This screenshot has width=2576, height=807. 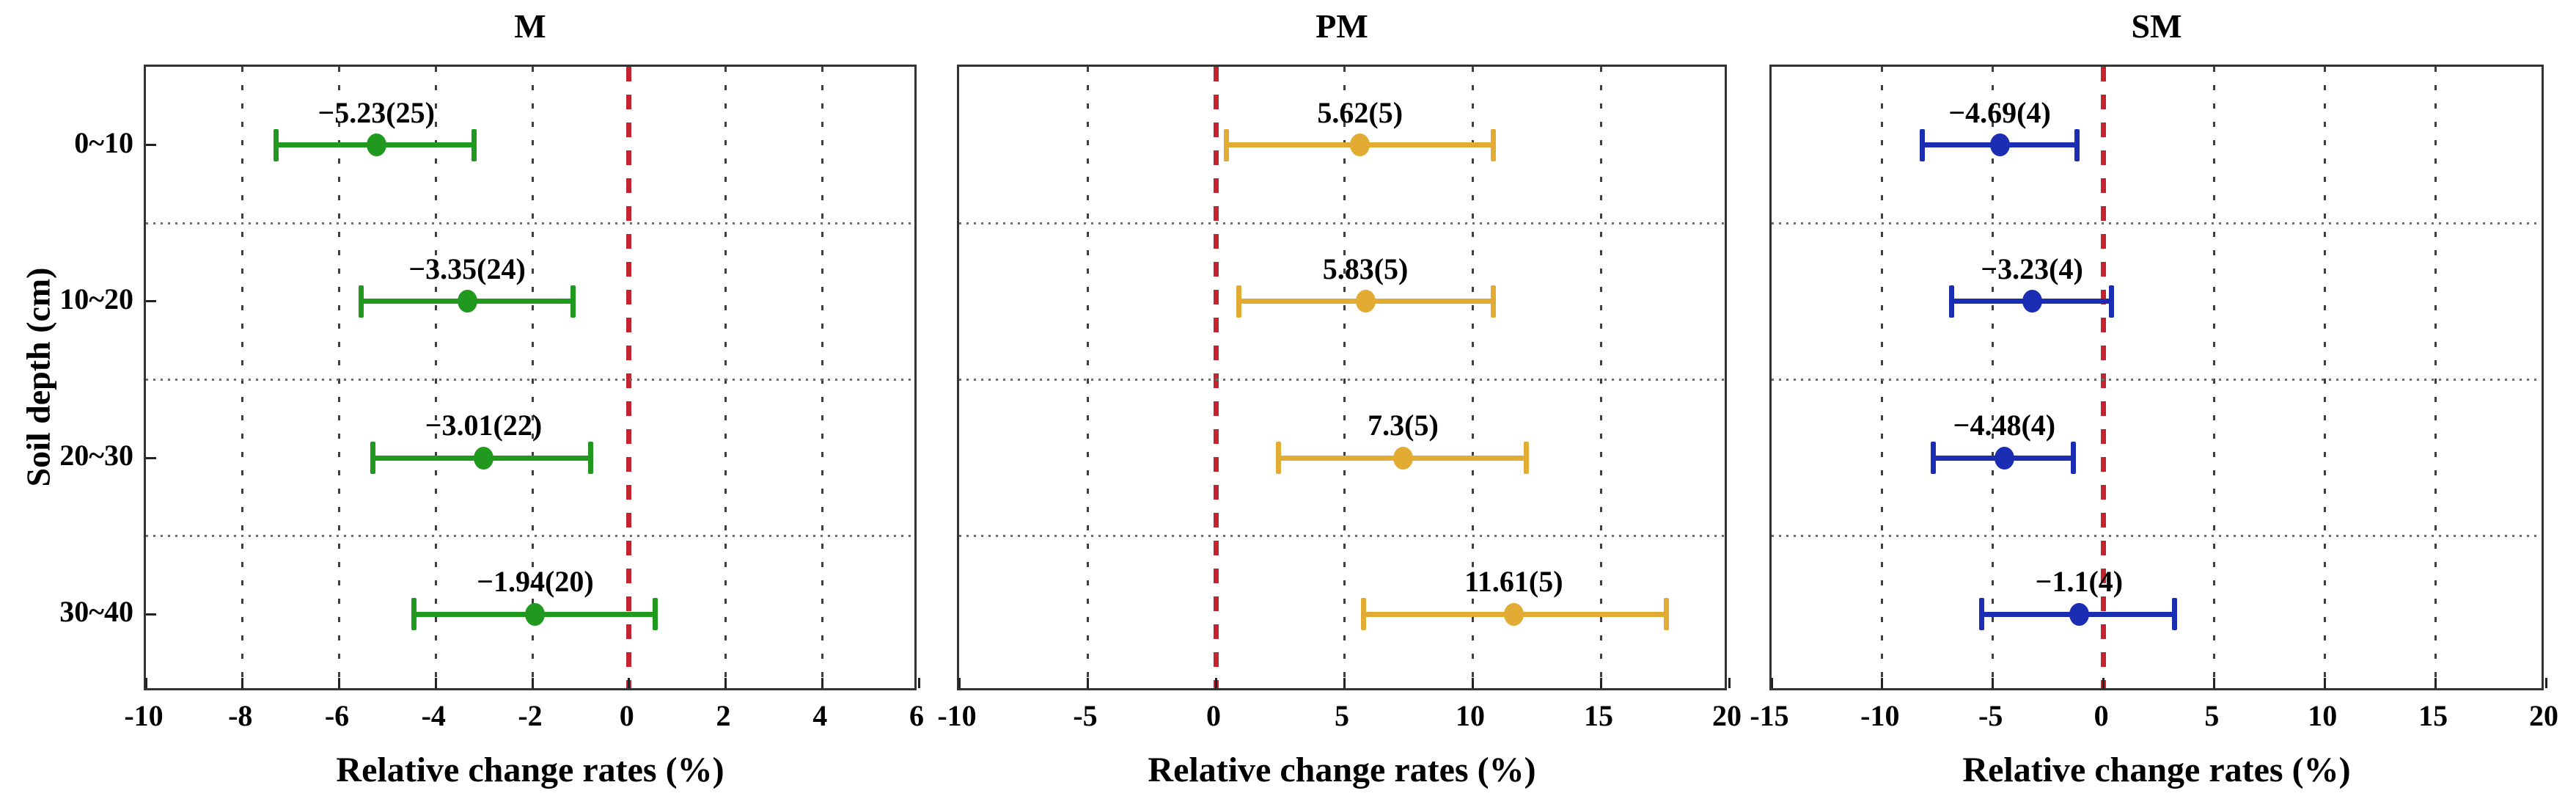 I want to click on x-tick-label: -2, so click(x=531, y=715).